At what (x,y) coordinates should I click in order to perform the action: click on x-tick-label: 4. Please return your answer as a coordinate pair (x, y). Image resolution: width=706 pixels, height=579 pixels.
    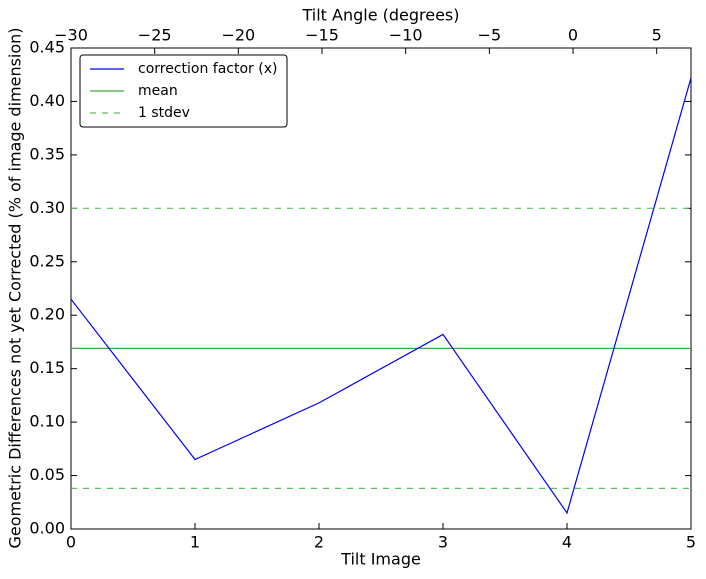
    Looking at the image, I should click on (567, 542).